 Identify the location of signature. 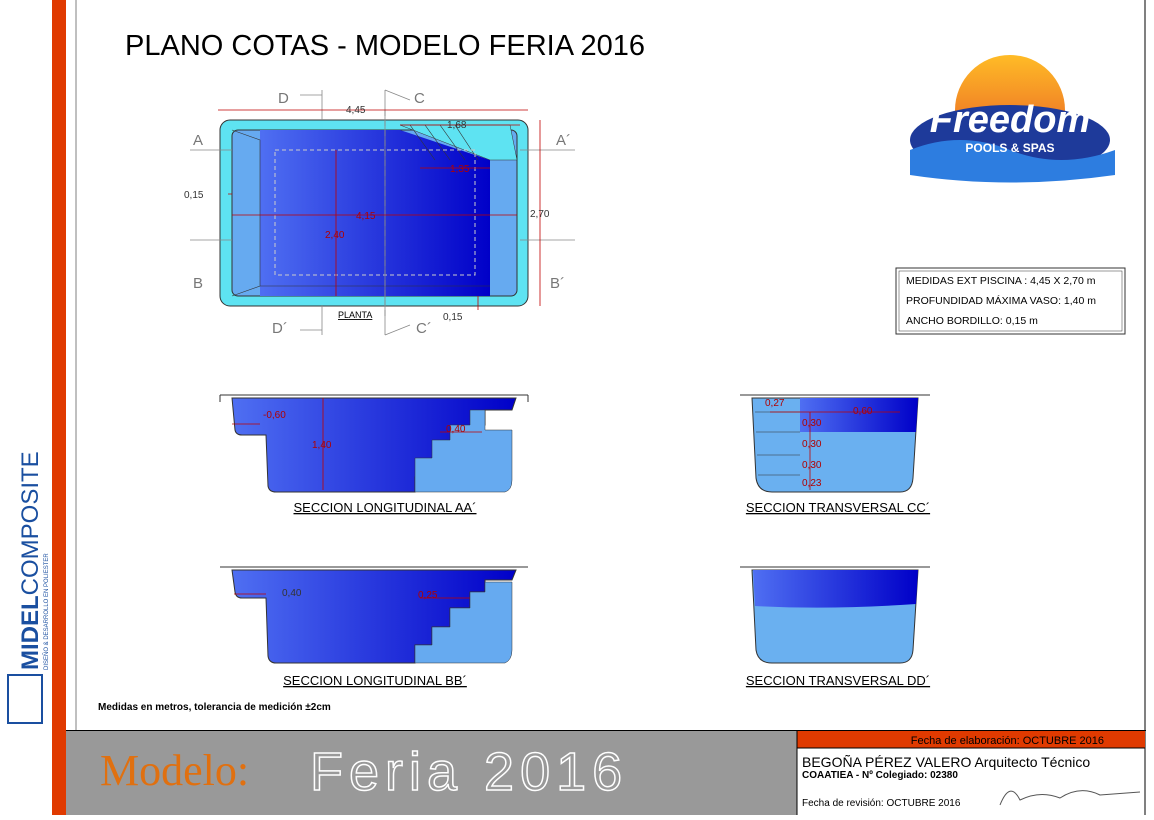
(1070, 798).